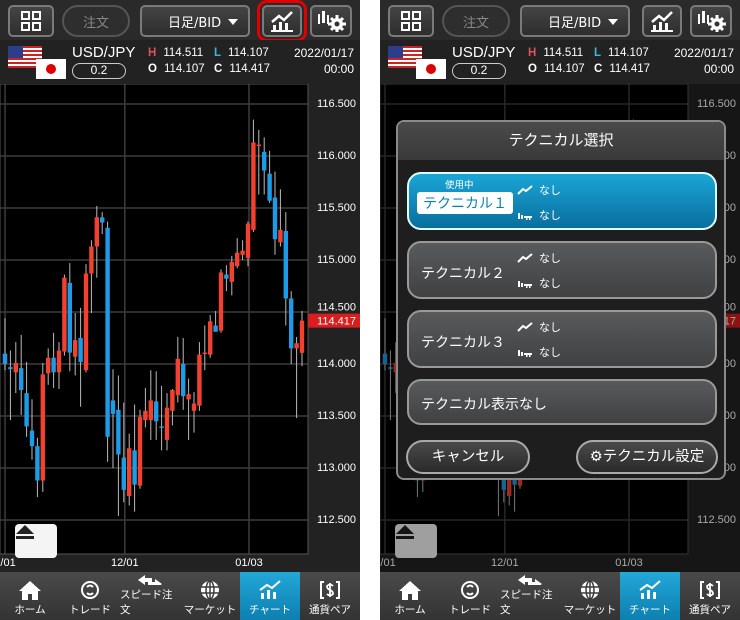 The width and height of the screenshot is (740, 620). I want to click on no-technical-option: テクニカル表示なし, so click(562, 402).